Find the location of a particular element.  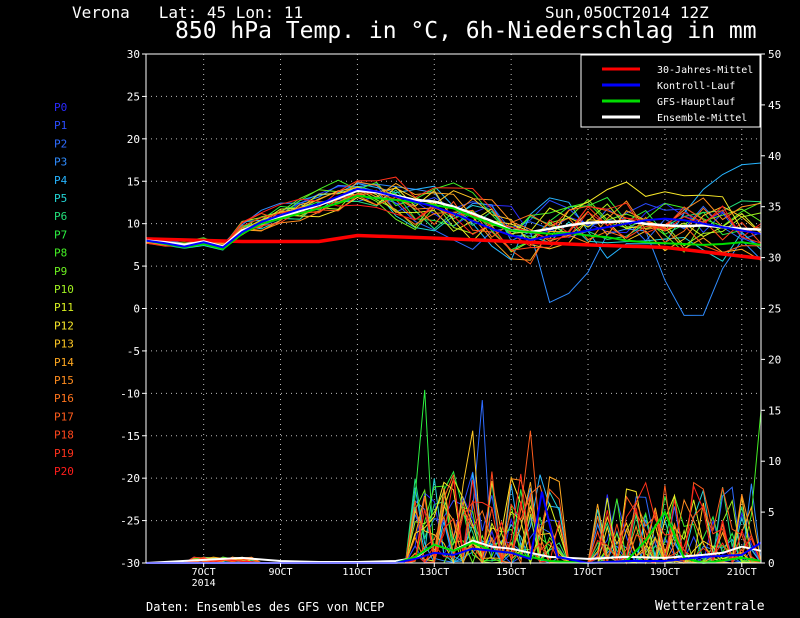

y-right-tick-label: 0 is located at coordinates (771, 563).